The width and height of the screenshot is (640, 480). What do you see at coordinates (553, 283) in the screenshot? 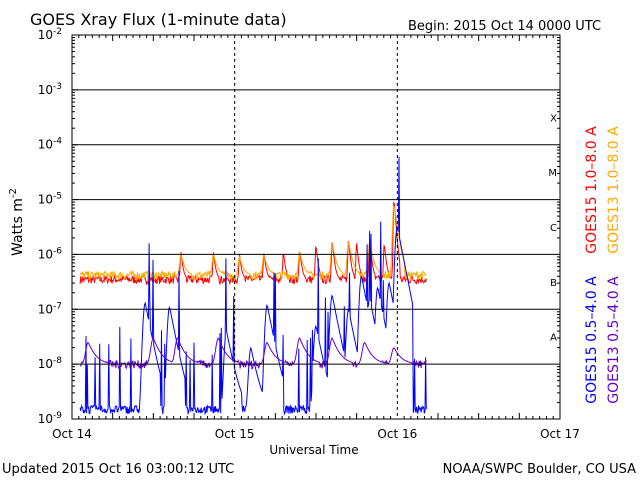
I see `flare-class-label: B` at bounding box center [553, 283].